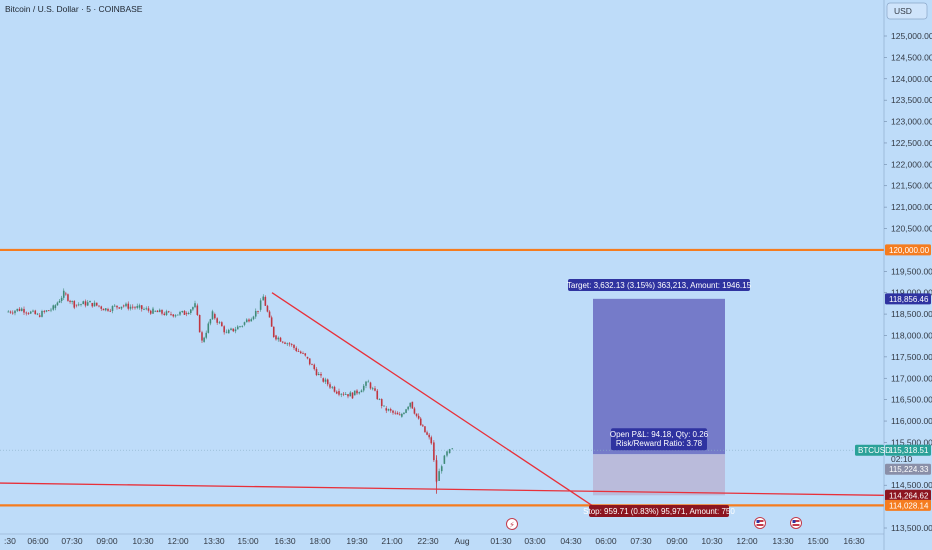 This screenshot has height=550, width=932. What do you see at coordinates (442, 489) in the screenshot?
I see `lower-trendline` at bounding box center [442, 489].